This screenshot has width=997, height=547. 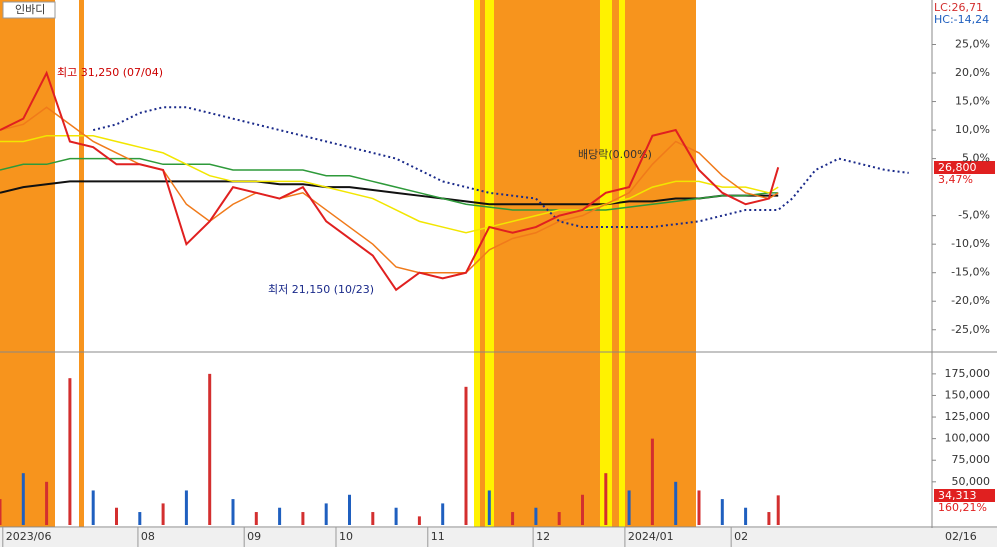 What do you see at coordinates (741, 536) in the screenshot?
I see `x-tick-label: 02` at bounding box center [741, 536].